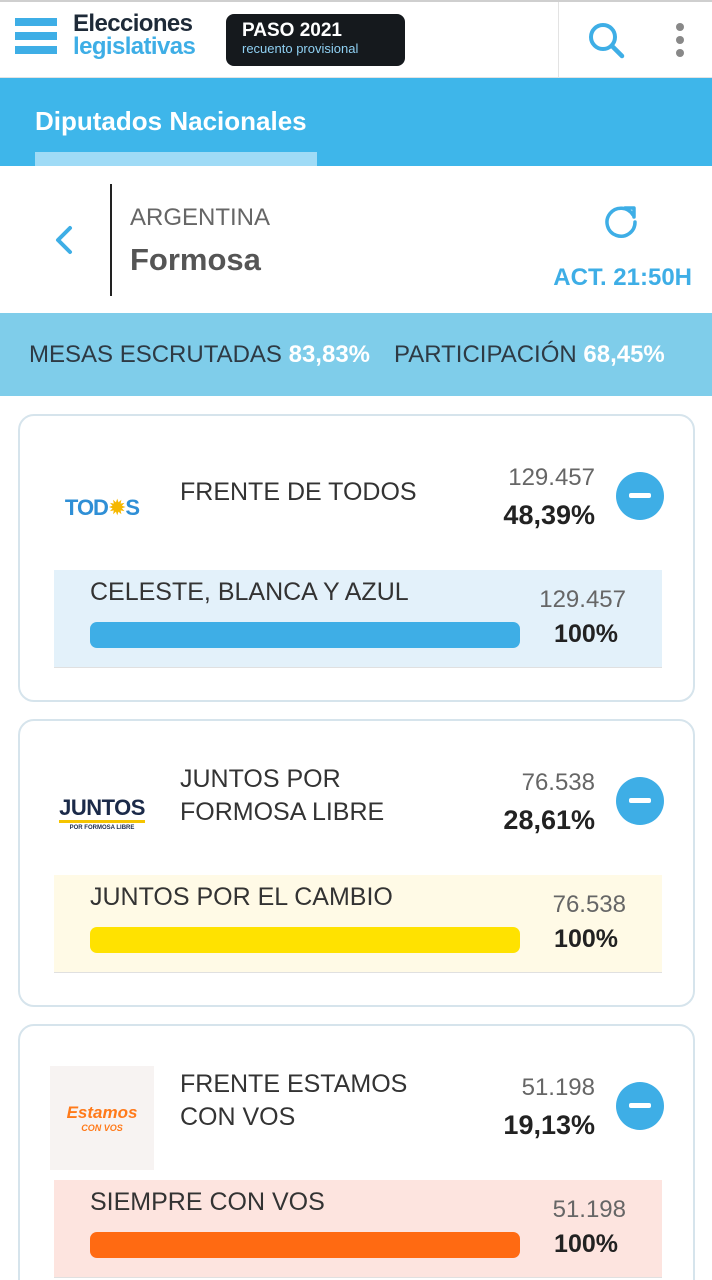 The height and width of the screenshot is (1280, 712). Describe the element at coordinates (558, 40) in the screenshot. I see `header-divider` at that location.